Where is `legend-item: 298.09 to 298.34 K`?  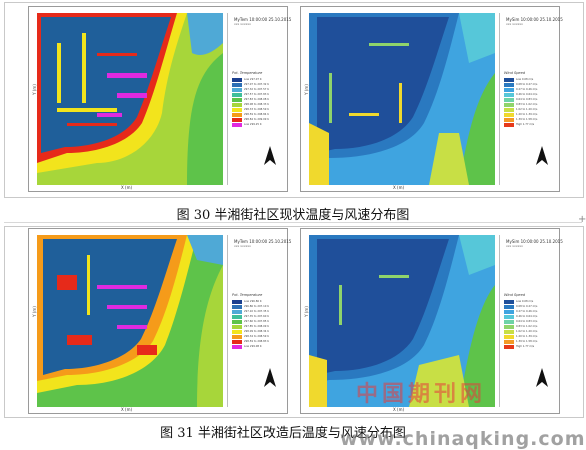 legend-item: 298.09 to 298.34 K is located at coordinates (252, 331).